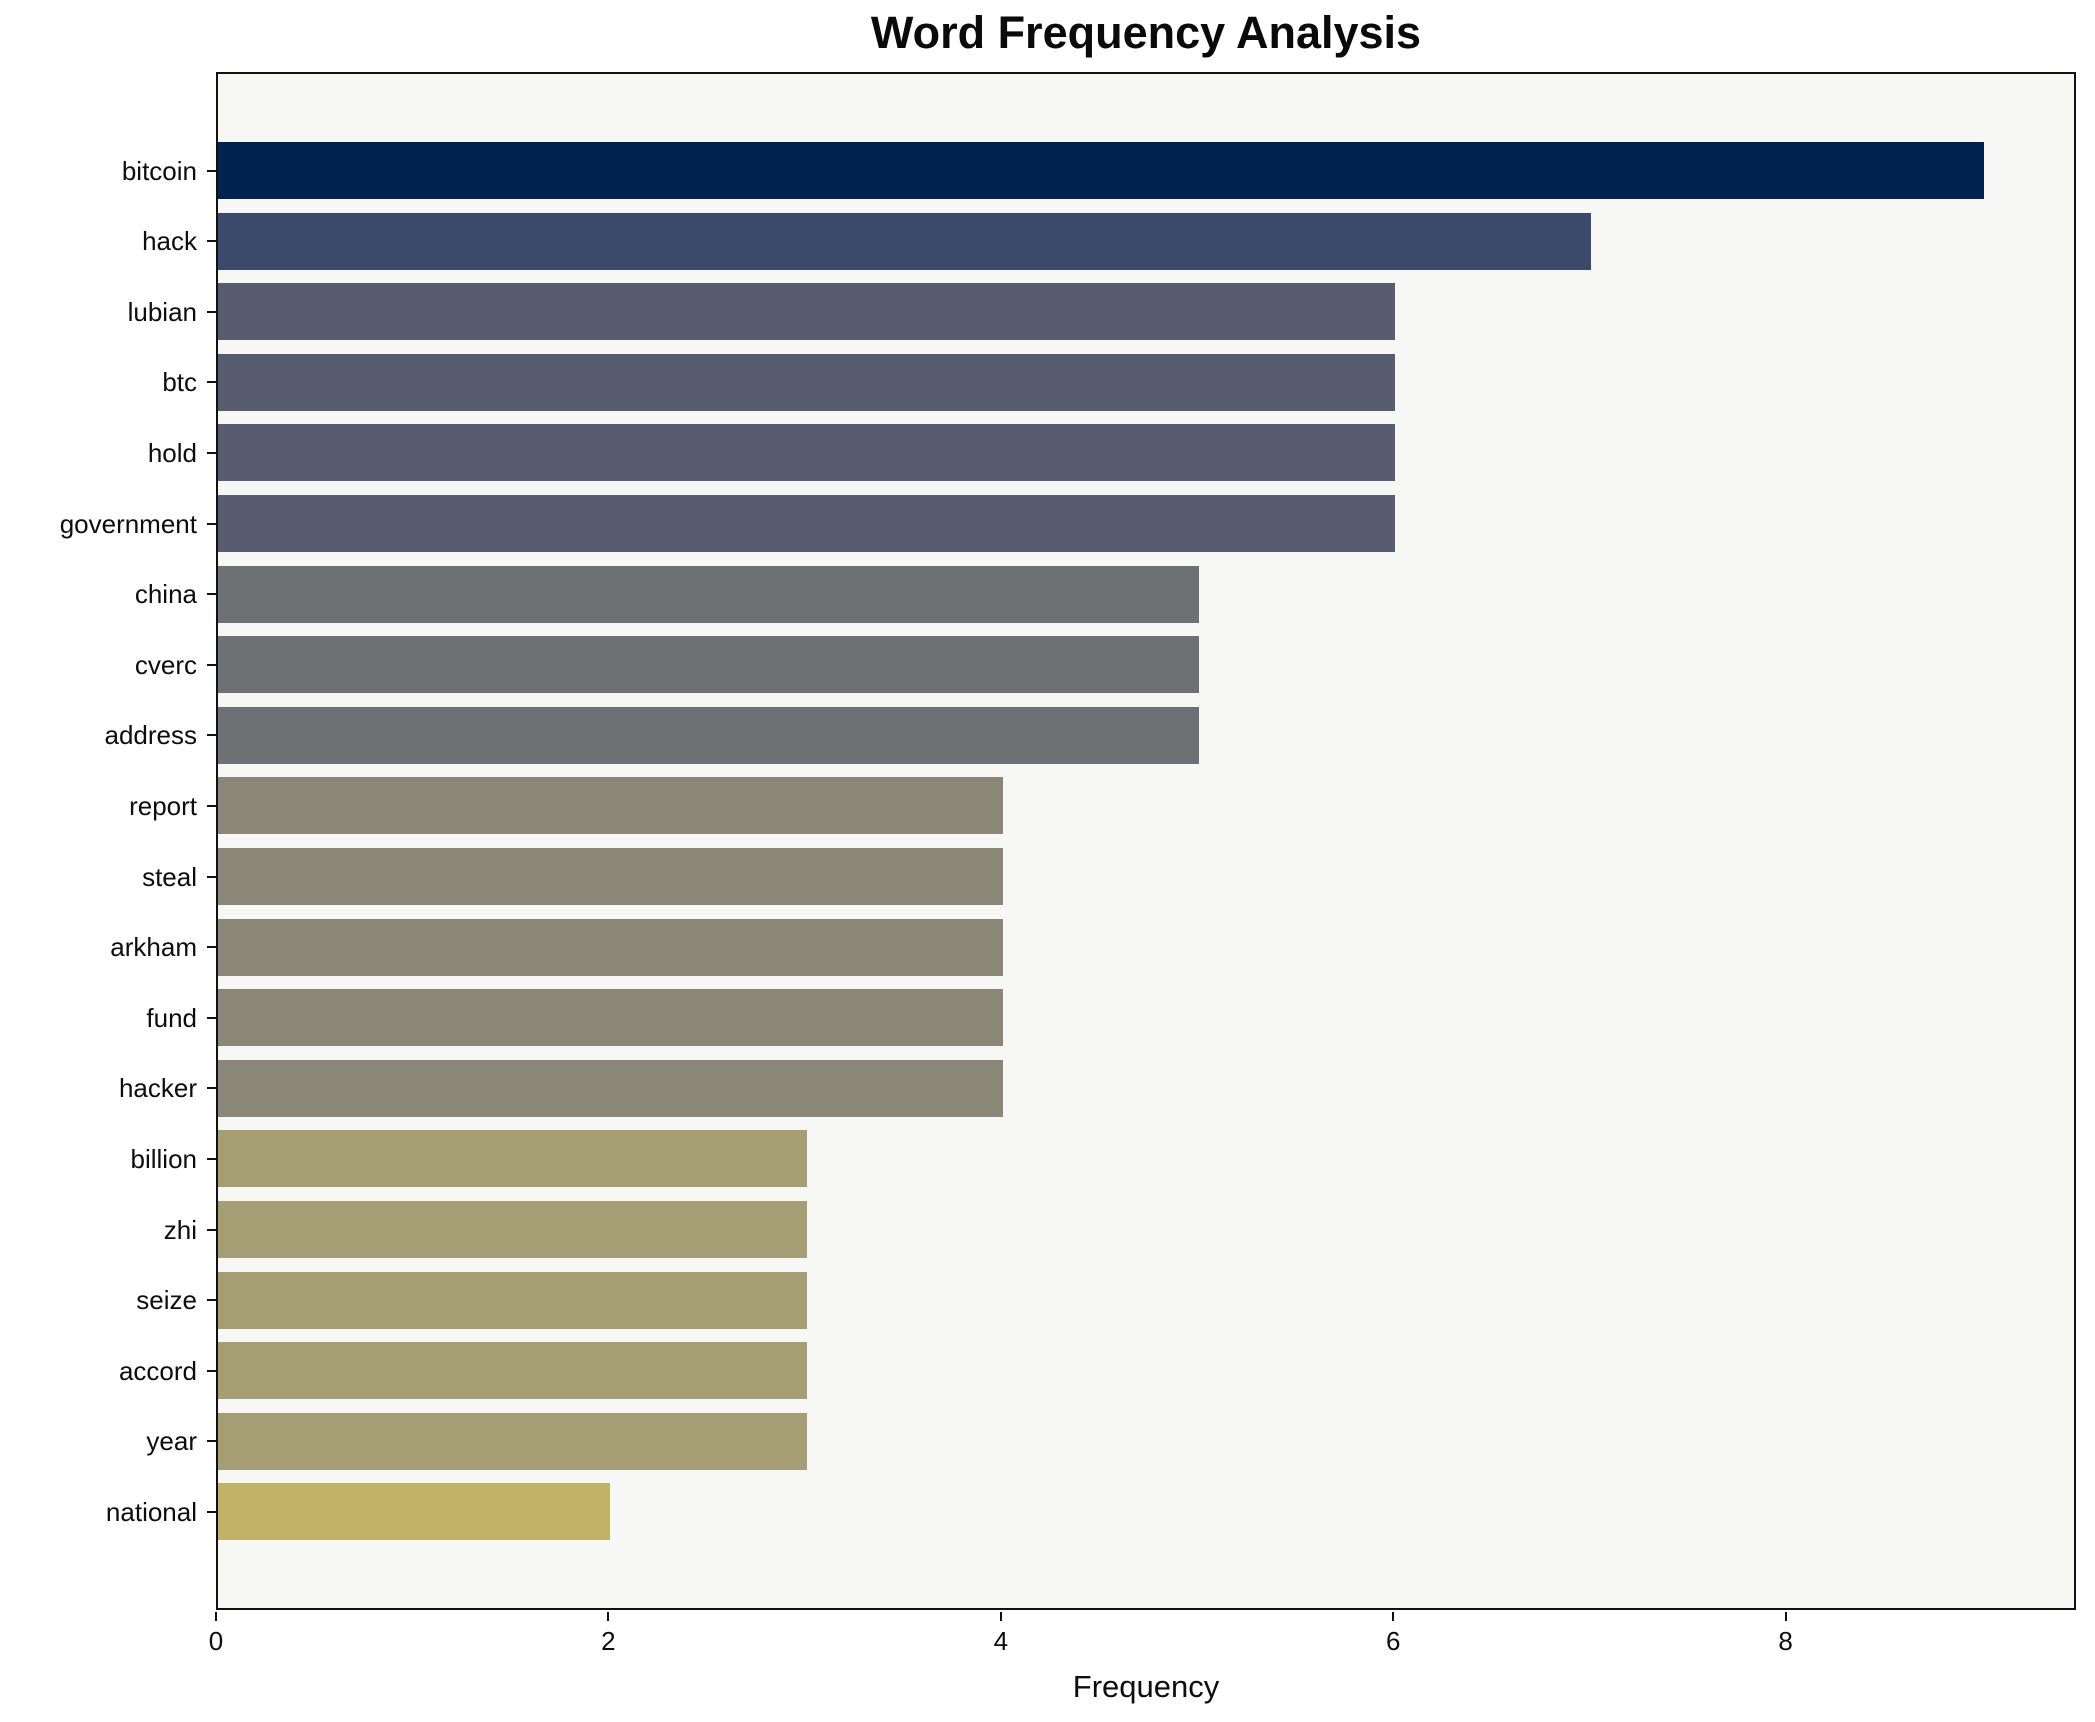 This screenshot has height=1722, width=2095. Describe the element at coordinates (166, 1300) in the screenshot. I see `y-tick-label-seize: seize` at that location.